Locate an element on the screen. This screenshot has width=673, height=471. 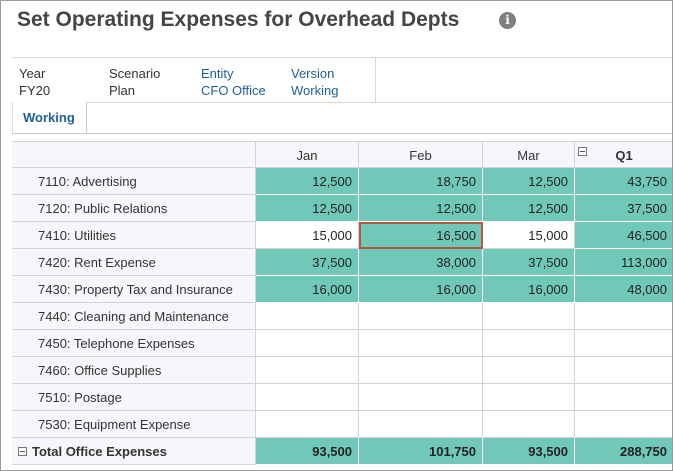
data-cell: 43,750 is located at coordinates (623, 181).